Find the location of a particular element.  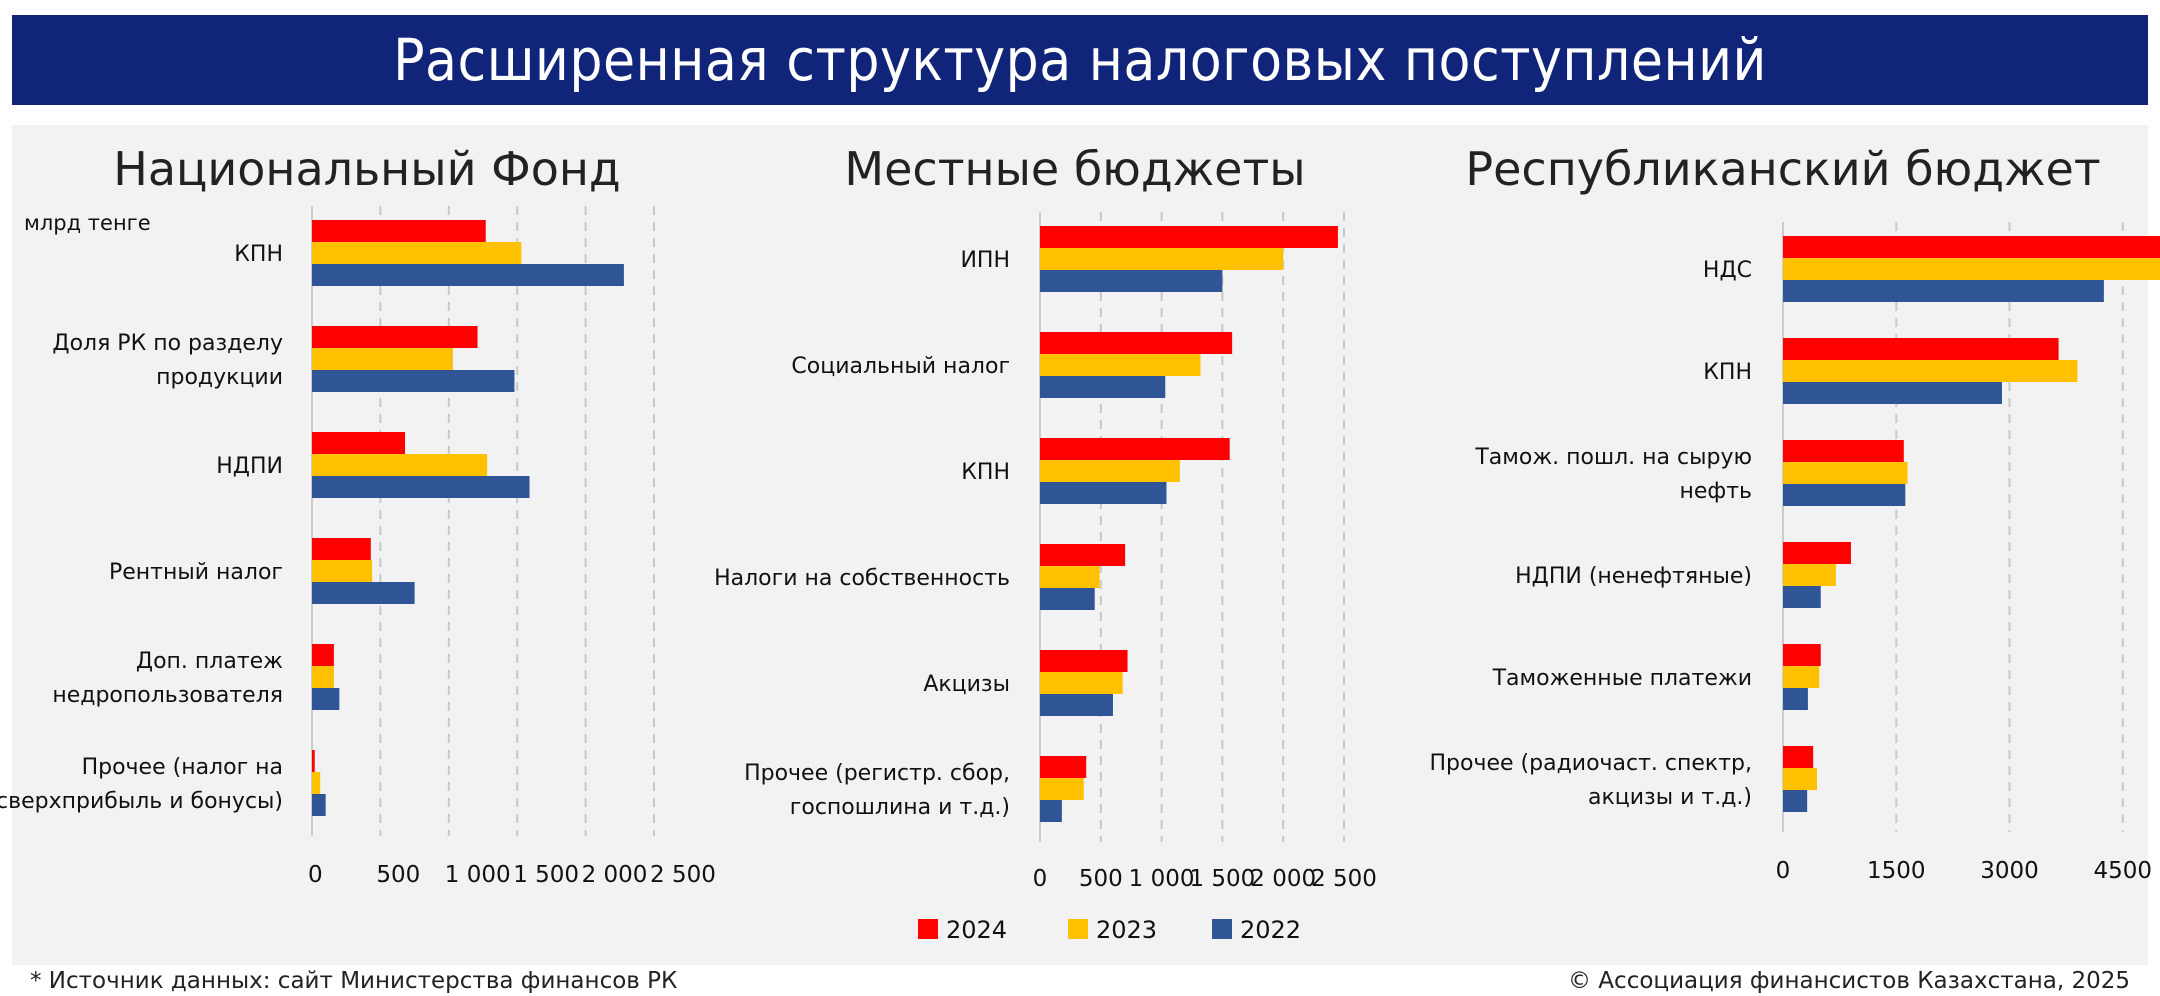

category-label: Прочее (регистр. сбор, госпошлина и т.д.) is located at coordinates (877, 790).